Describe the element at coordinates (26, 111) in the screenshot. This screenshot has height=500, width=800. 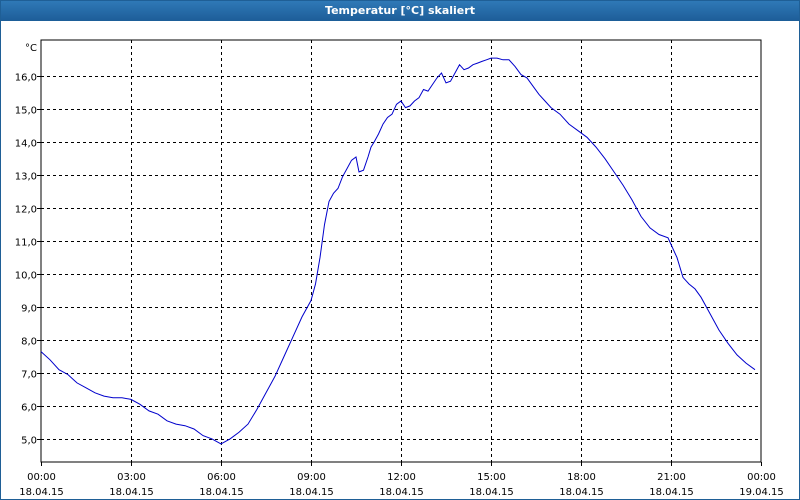
I see `y-tick-label: 15,0` at that location.